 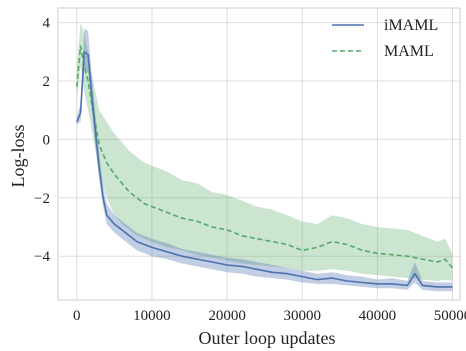 I want to click on x-tick-label: 30000, so click(x=302, y=316).